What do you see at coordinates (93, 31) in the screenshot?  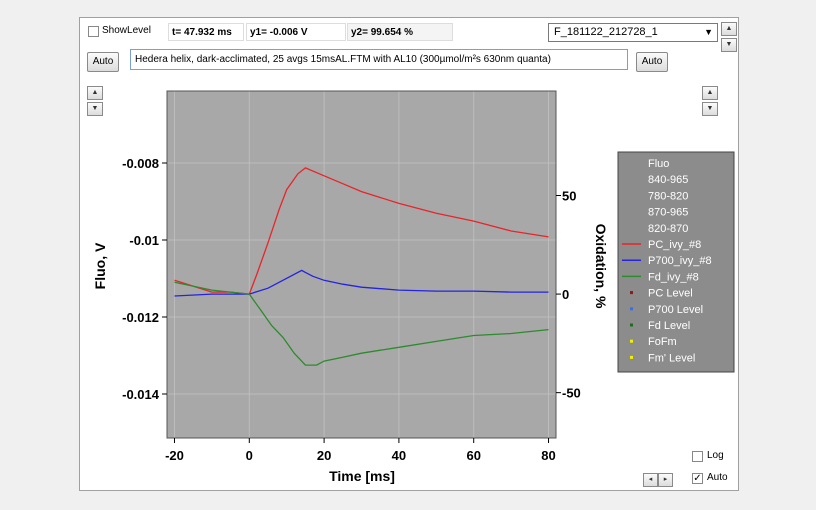 I see `showlevel-checkbox` at bounding box center [93, 31].